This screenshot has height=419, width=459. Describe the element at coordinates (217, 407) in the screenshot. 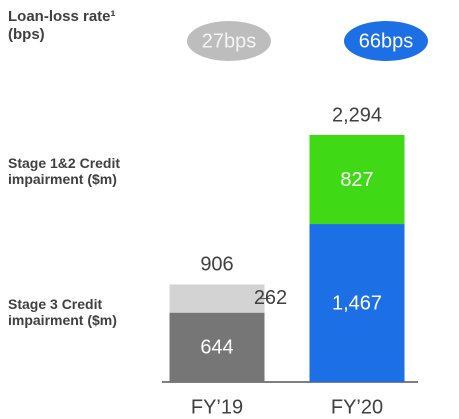

I see `x-tick-label: FY’19` at that location.